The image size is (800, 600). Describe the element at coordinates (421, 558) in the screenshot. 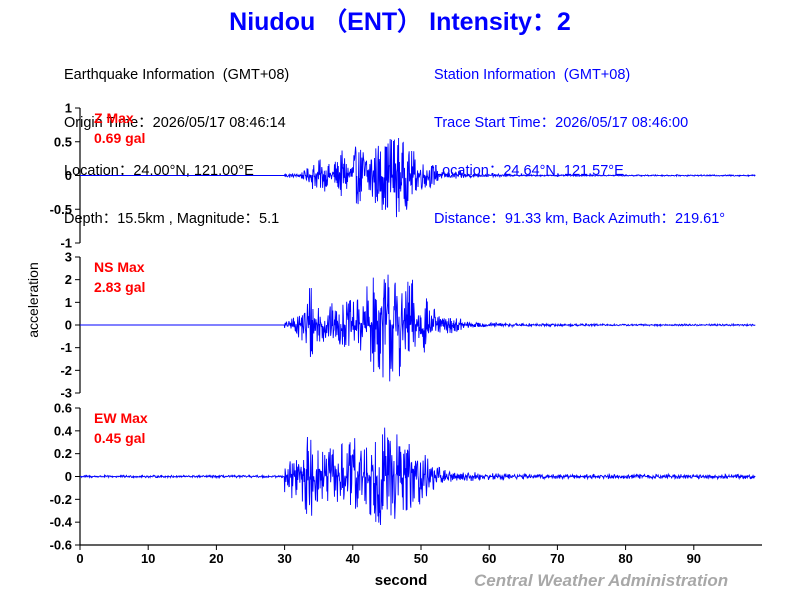

I see `x-tick-label: 50` at that location.